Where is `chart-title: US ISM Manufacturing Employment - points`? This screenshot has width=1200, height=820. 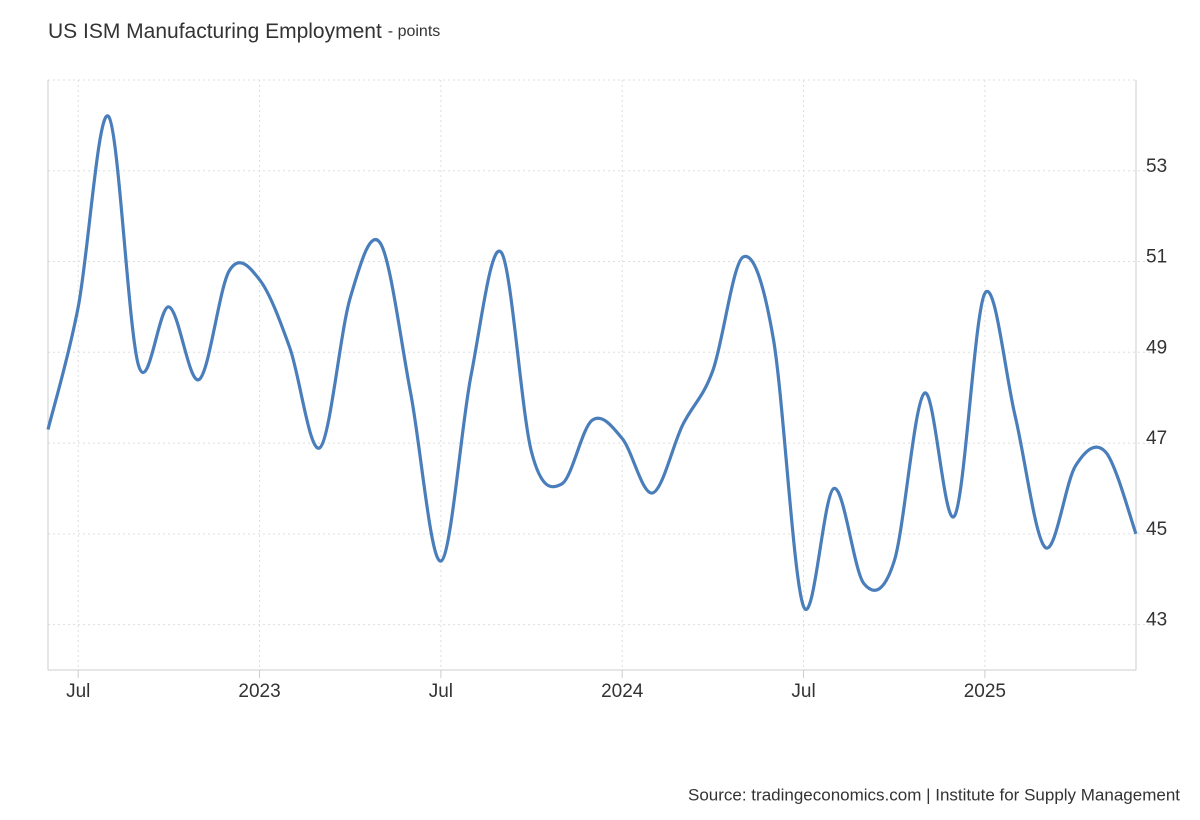
chart-title: US ISM Manufacturing Employment - points is located at coordinates (244, 31).